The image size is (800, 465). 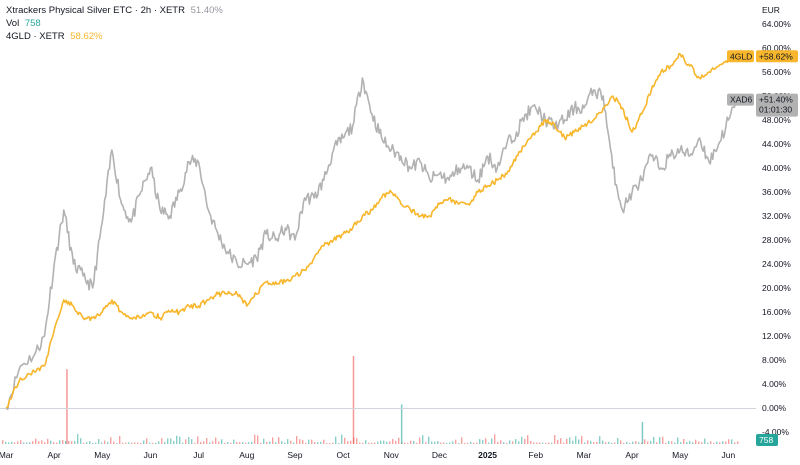 What do you see at coordinates (767, 440) in the screenshot?
I see `volume-value-tag` at bounding box center [767, 440].